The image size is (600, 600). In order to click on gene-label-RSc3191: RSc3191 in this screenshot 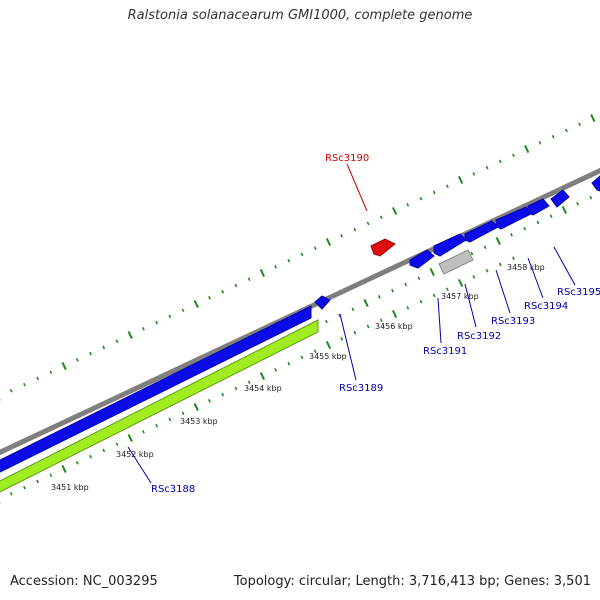, I will do `click(445, 351)`.